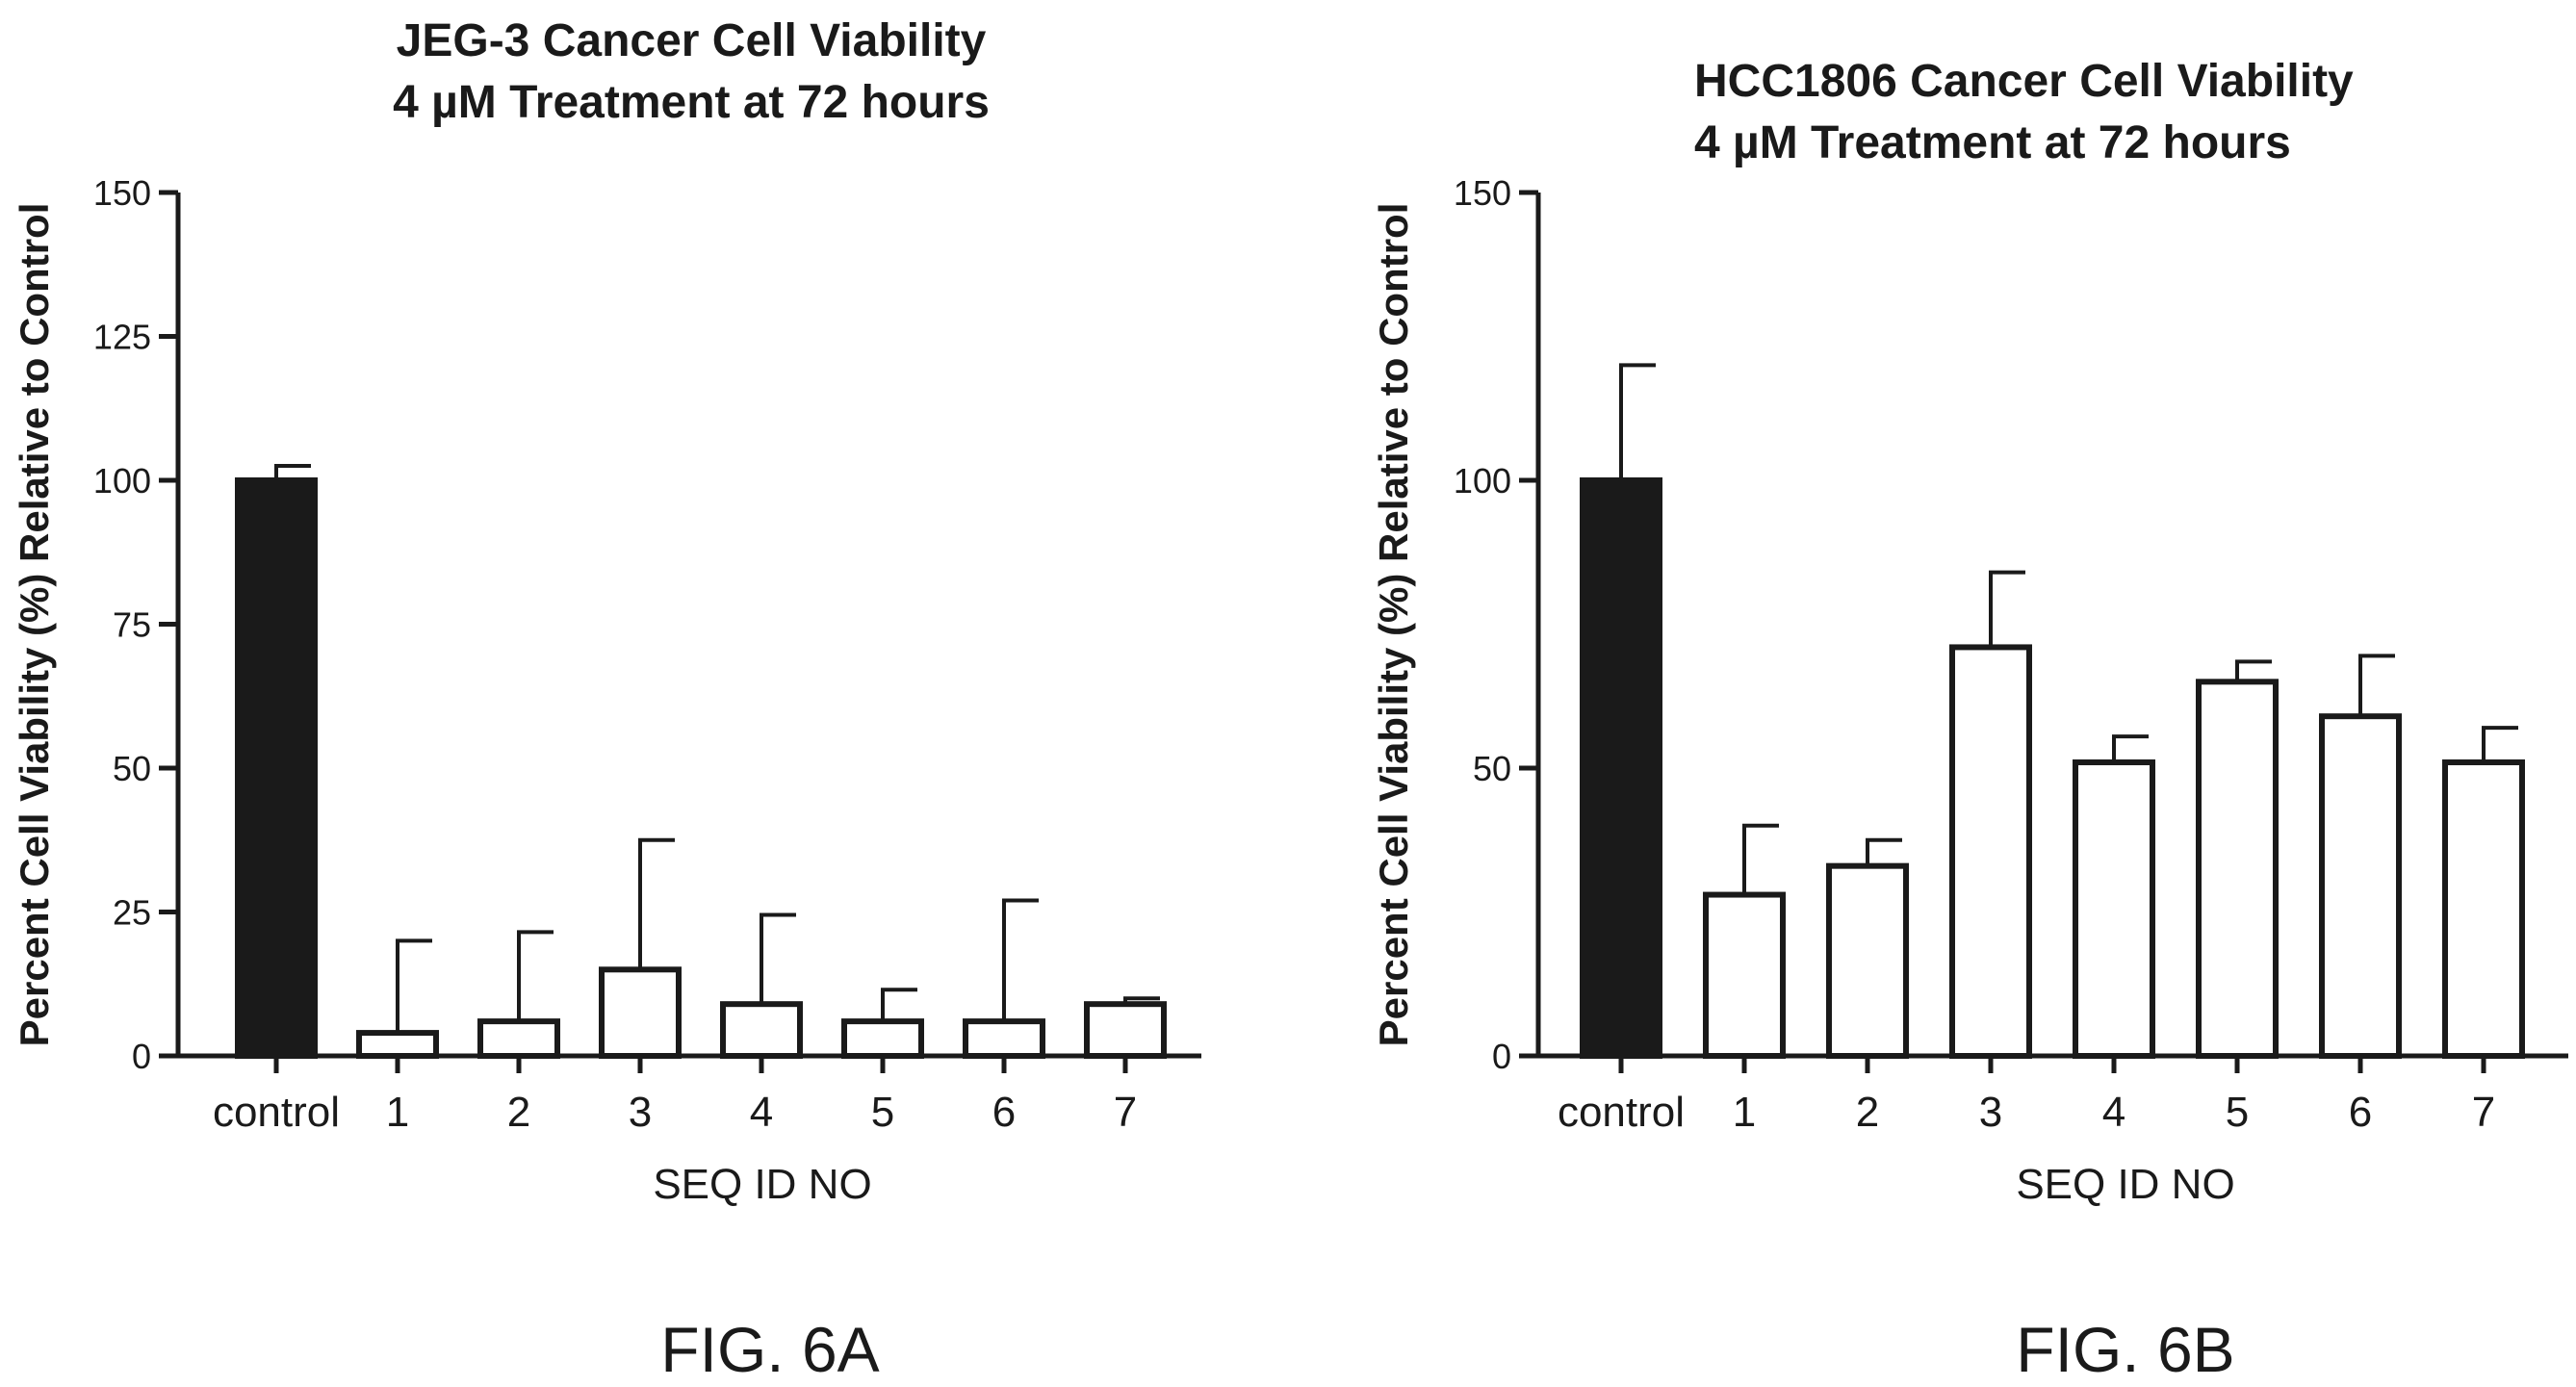 This screenshot has height=1387, width=2576. What do you see at coordinates (883, 1113) in the screenshot?
I see `chart-a-x-tick-label-5: 5` at bounding box center [883, 1113].